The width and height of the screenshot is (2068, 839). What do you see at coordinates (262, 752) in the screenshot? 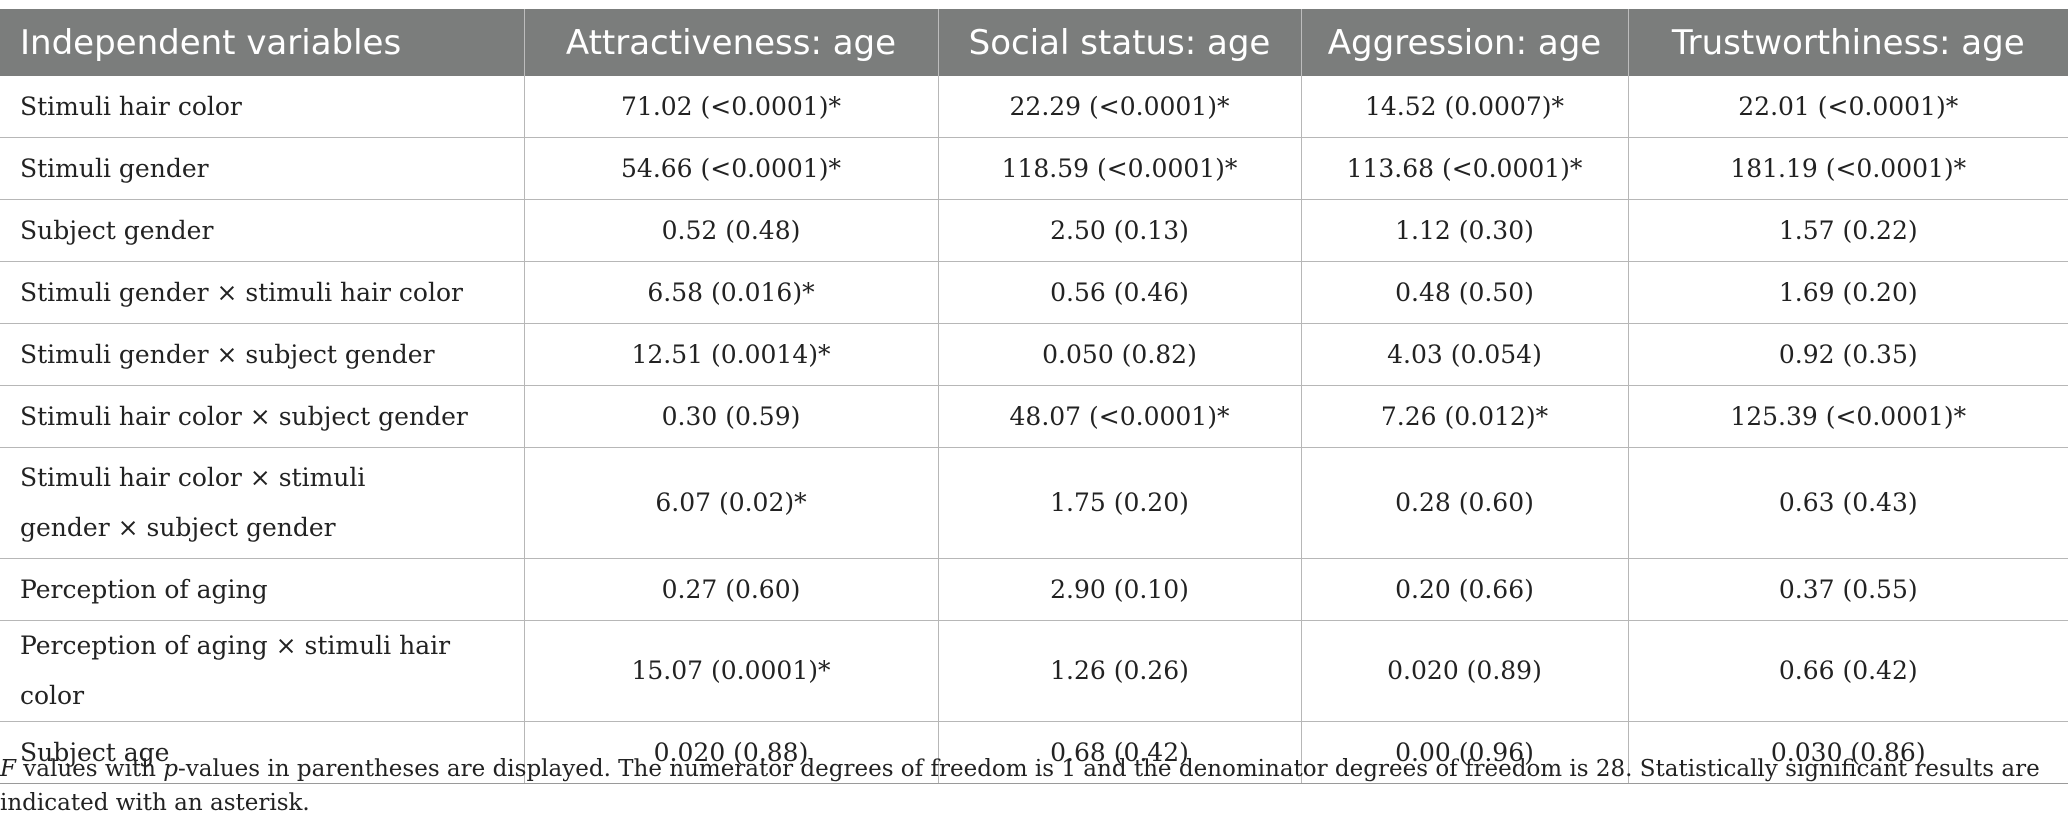
I see `row-label: Subject age` at bounding box center [262, 752].